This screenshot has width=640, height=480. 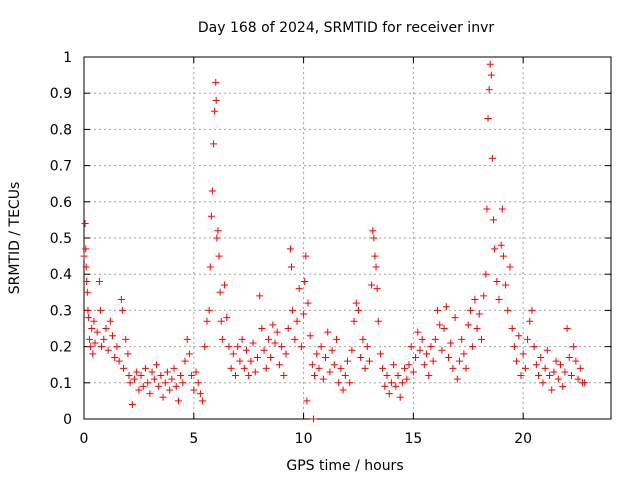 What do you see at coordinates (61, 275) in the screenshot?
I see `y-tick-label: 0.4` at bounding box center [61, 275].